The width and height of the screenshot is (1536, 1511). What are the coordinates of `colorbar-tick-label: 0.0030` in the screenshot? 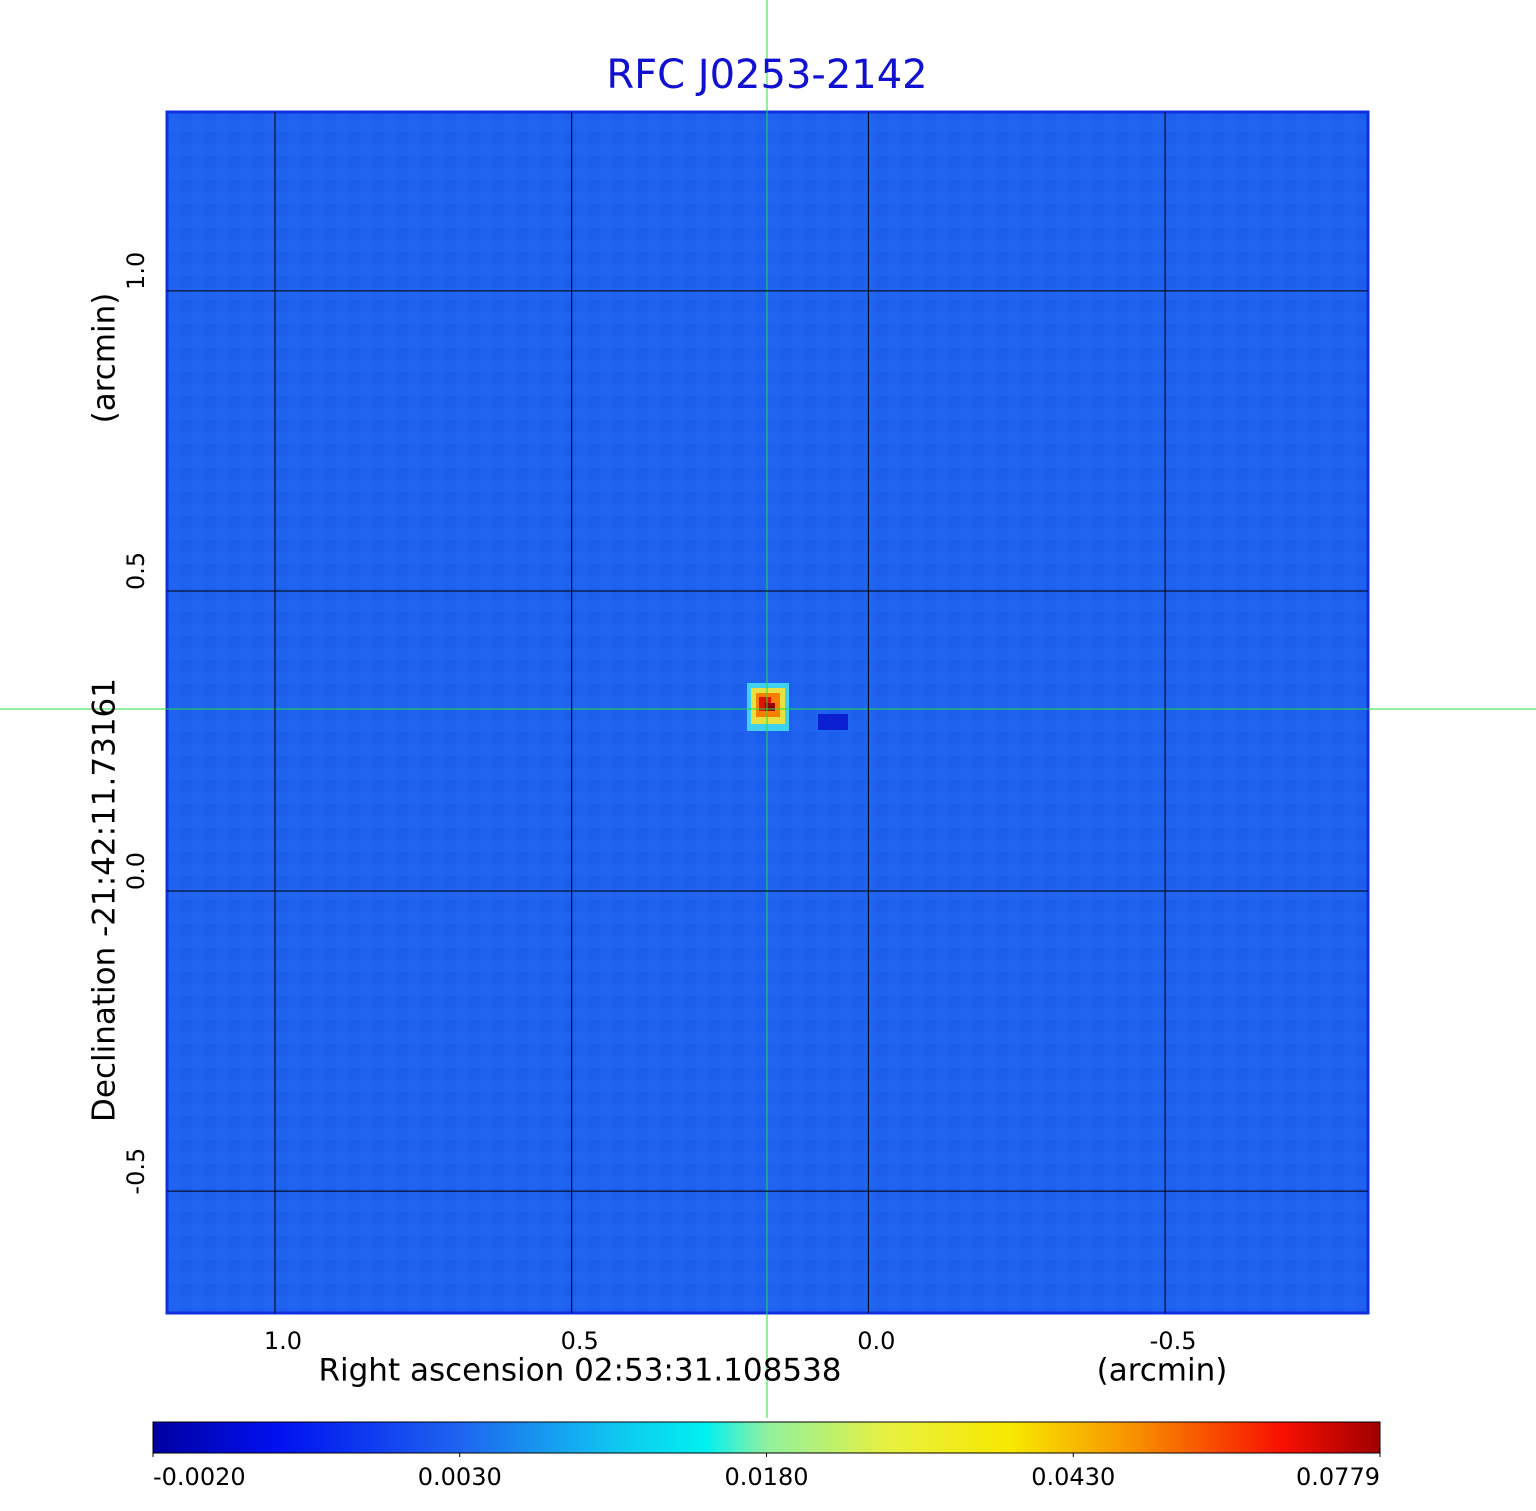 It's located at (460, 1477).